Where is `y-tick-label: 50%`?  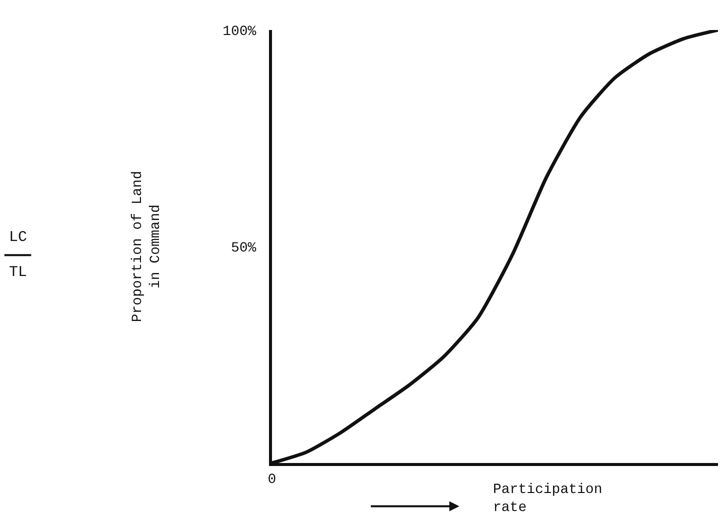 y-tick-label: 50% is located at coordinates (243, 248).